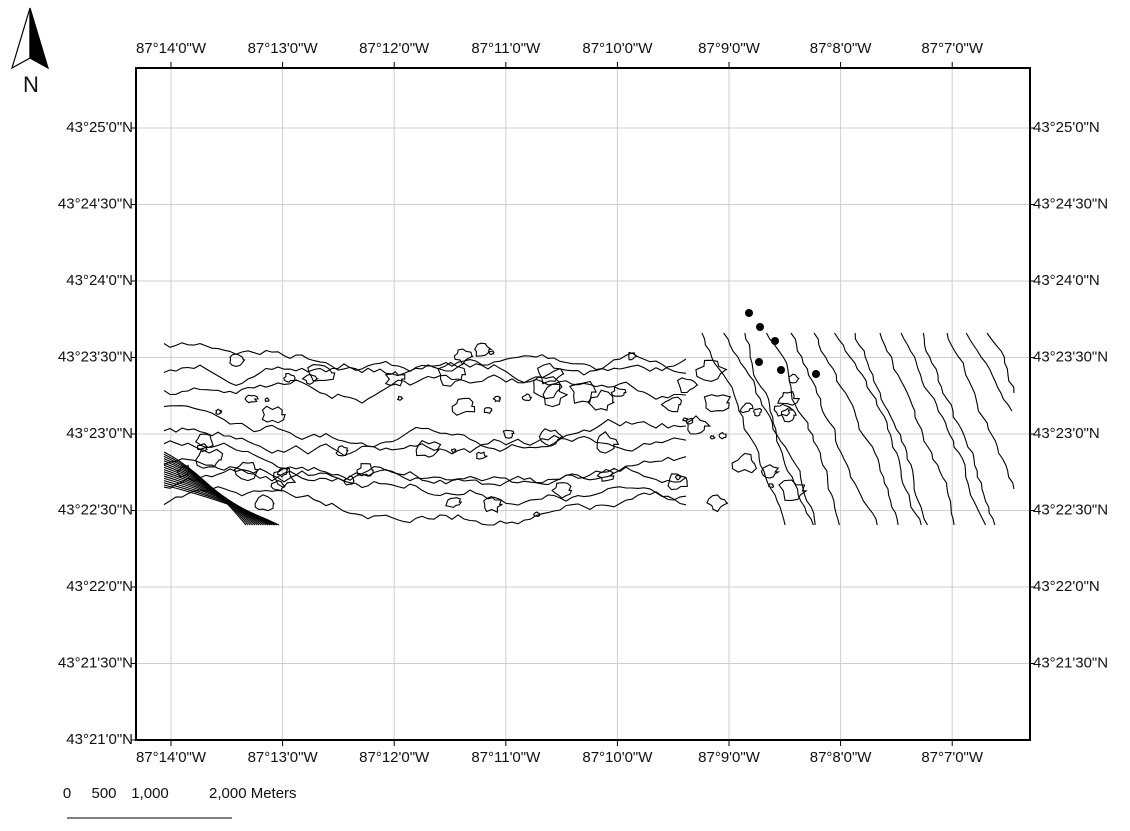  What do you see at coordinates (952, 48) in the screenshot?
I see `longitude-label-top: 87°7'0"W` at bounding box center [952, 48].